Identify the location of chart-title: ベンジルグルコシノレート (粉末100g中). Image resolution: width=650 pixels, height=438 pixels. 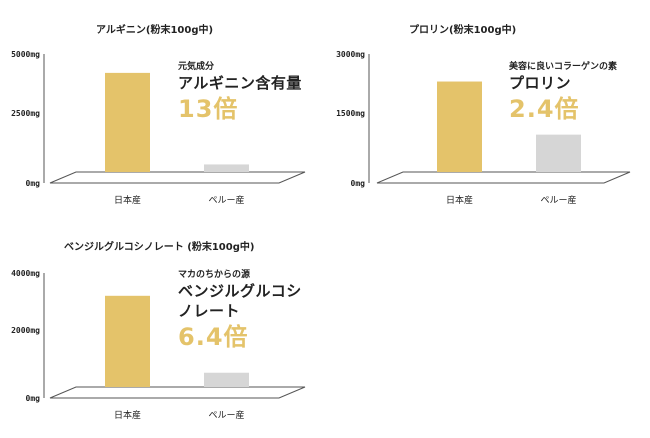
(159, 247).